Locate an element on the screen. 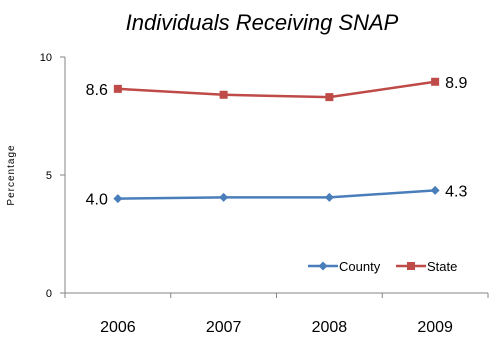 Image resolution: width=495 pixels, height=337 pixels. series-line-state is located at coordinates (276, 89).